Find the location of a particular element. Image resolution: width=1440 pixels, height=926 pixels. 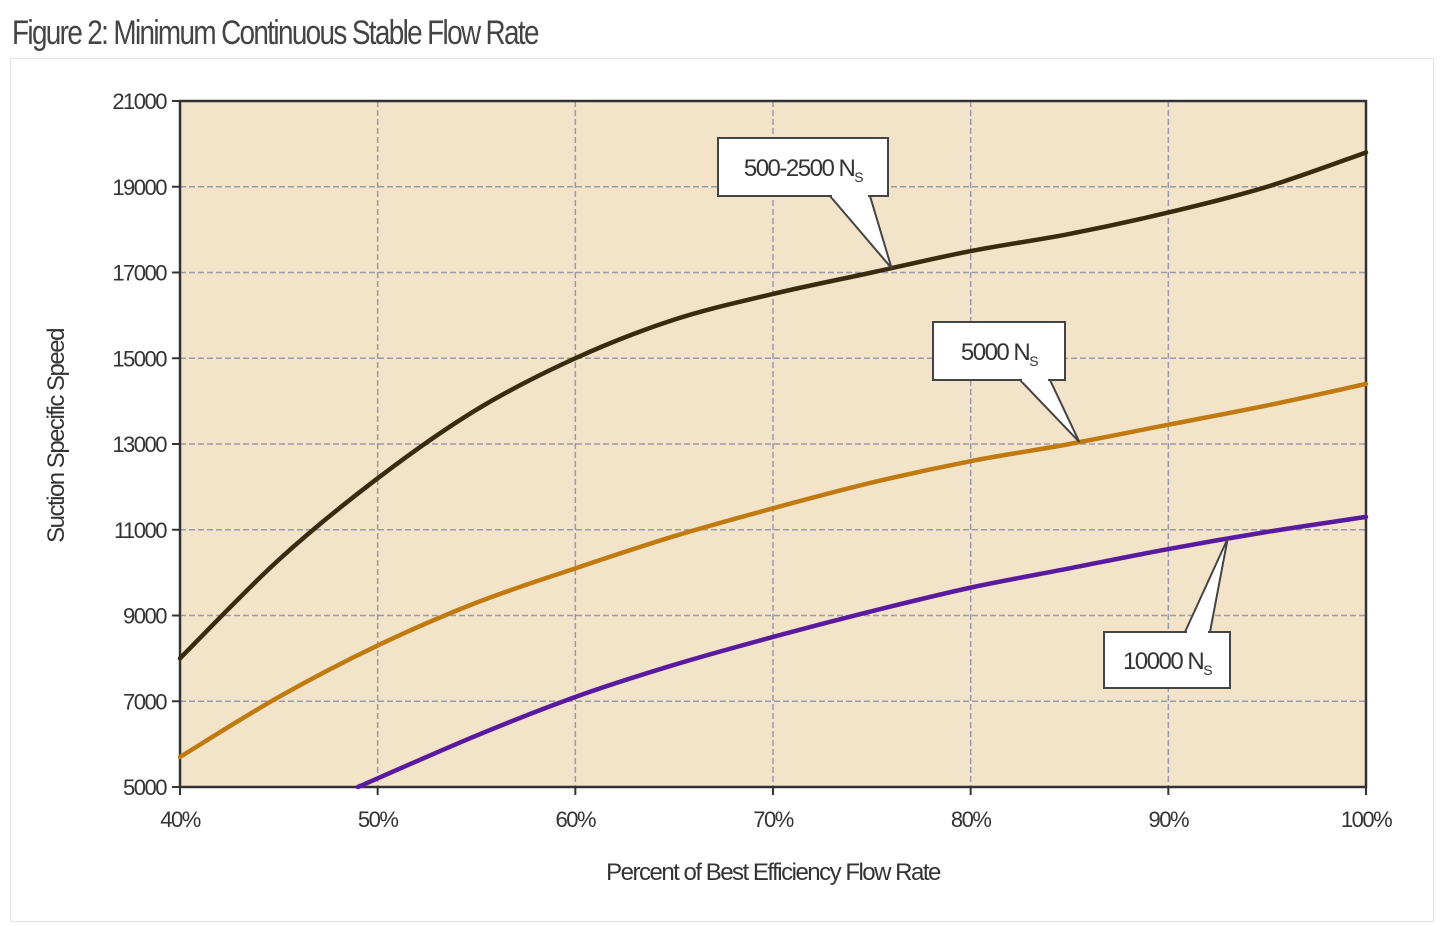

y-tick-label: 15000 is located at coordinates (139, 358).